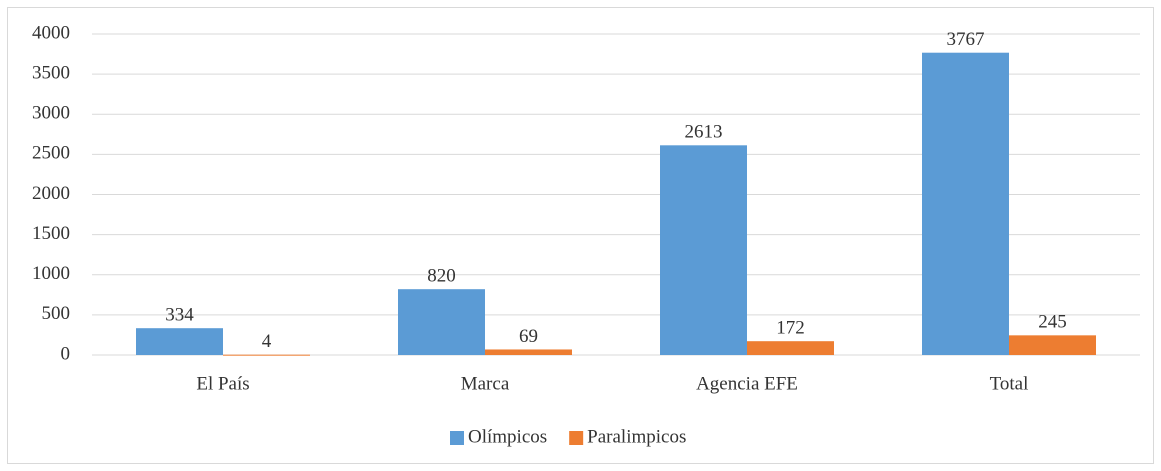  What do you see at coordinates (636, 436) in the screenshot?
I see `legend-label: Paralimpicos` at bounding box center [636, 436].